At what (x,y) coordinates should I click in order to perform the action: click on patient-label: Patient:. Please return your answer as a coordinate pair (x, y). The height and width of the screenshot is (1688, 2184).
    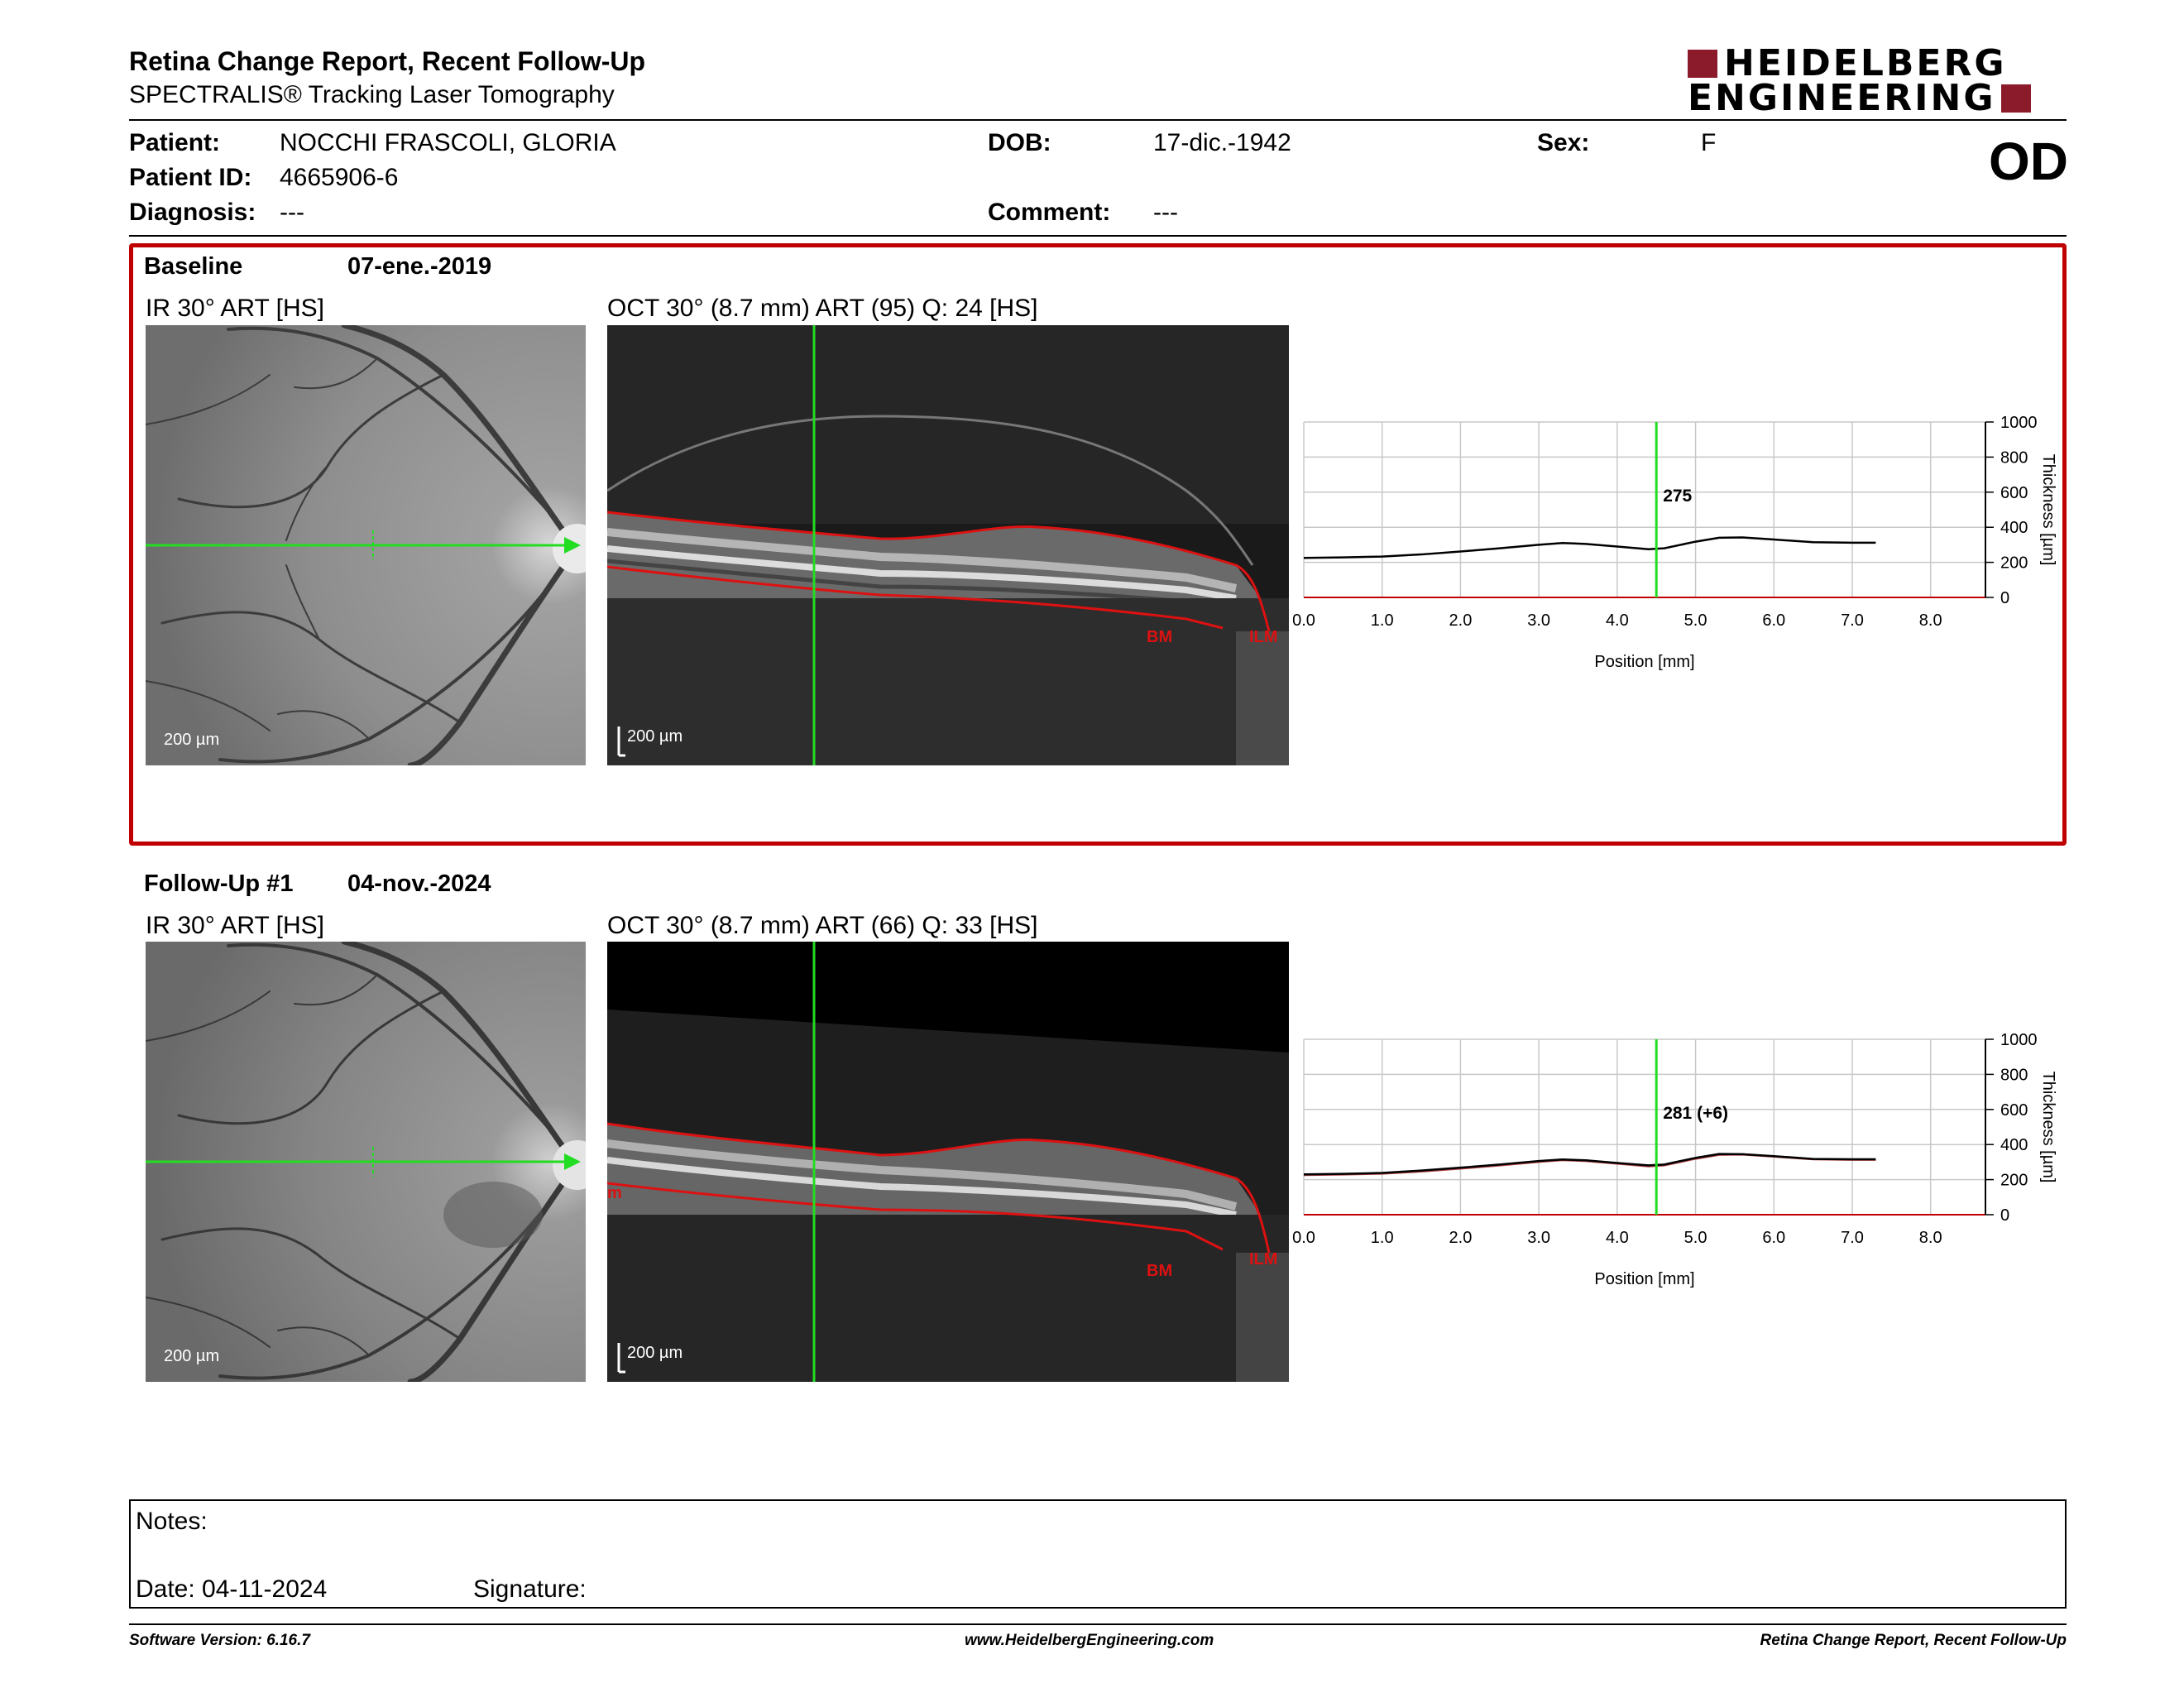
    Looking at the image, I should click on (175, 142).